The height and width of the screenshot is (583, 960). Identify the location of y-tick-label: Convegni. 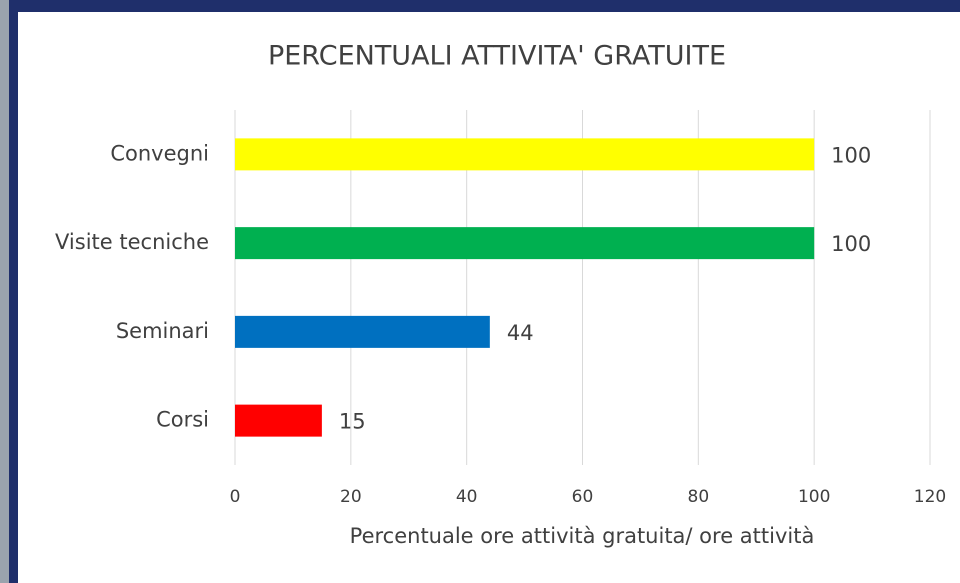
(159, 153).